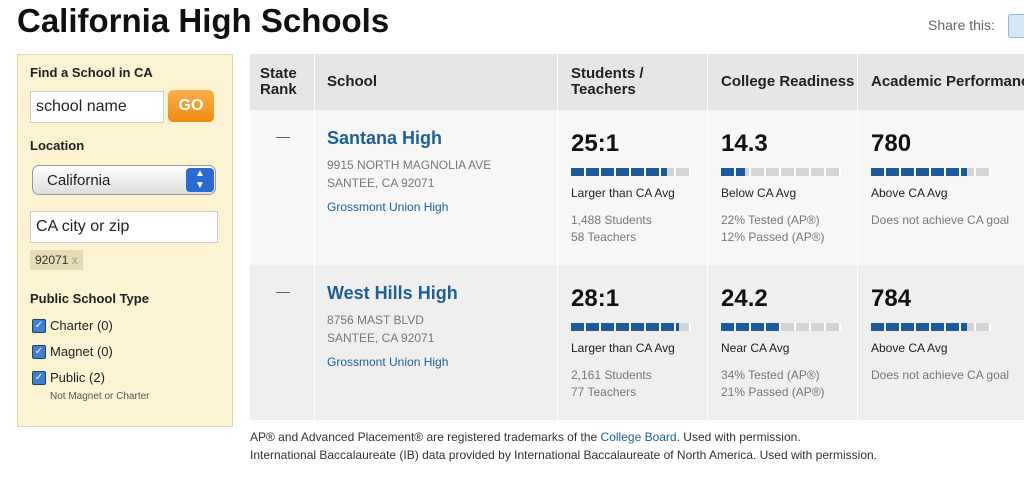 The width and height of the screenshot is (1024, 479). I want to click on share-icon, so click(1016, 26).